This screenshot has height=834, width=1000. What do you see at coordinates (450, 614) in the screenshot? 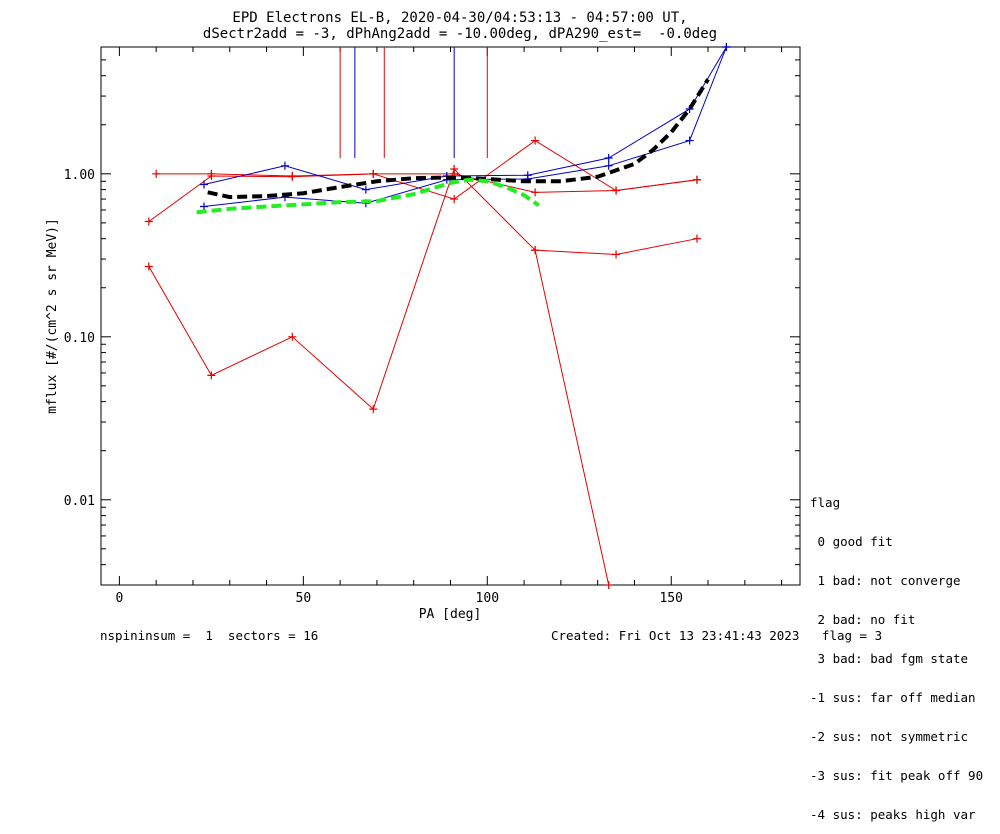
I see `x-axis-label: PA [deg]` at bounding box center [450, 614].